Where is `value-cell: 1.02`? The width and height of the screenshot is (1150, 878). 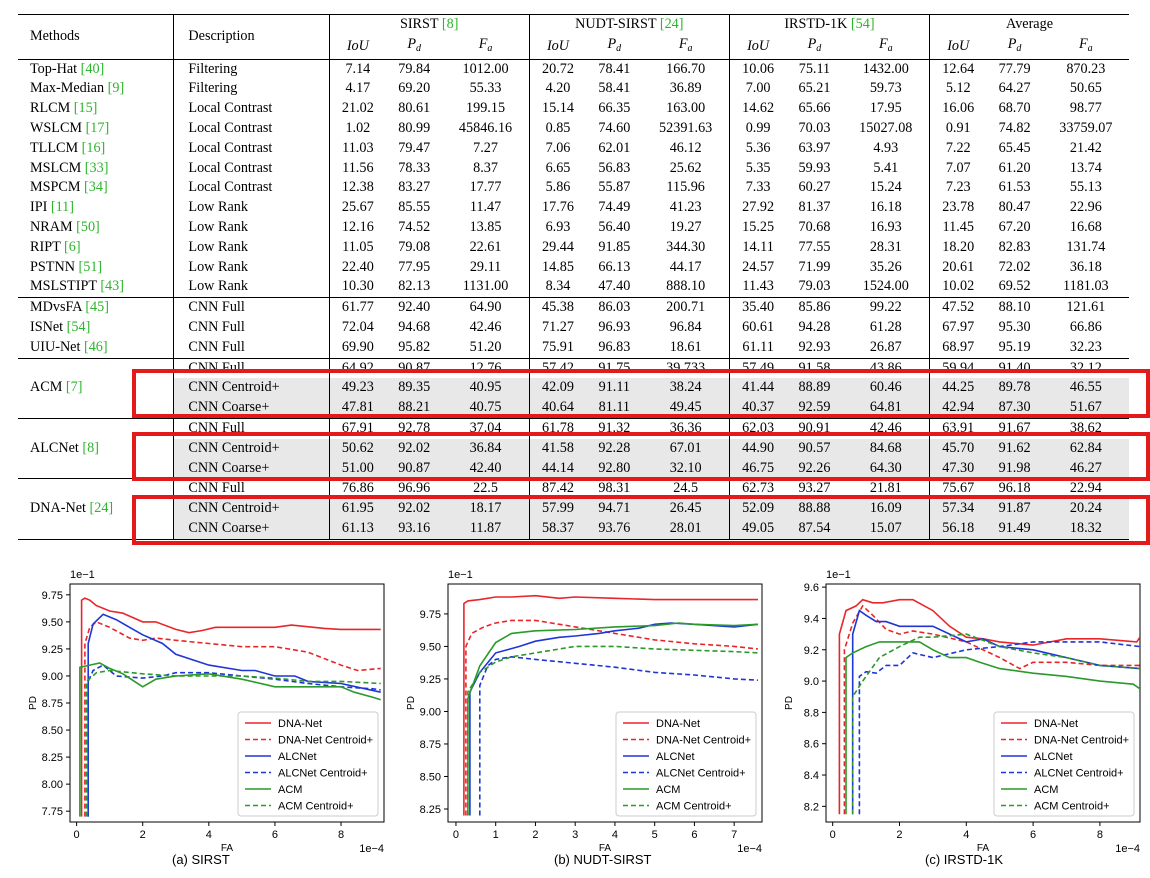 value-cell: 1.02 is located at coordinates (357, 128).